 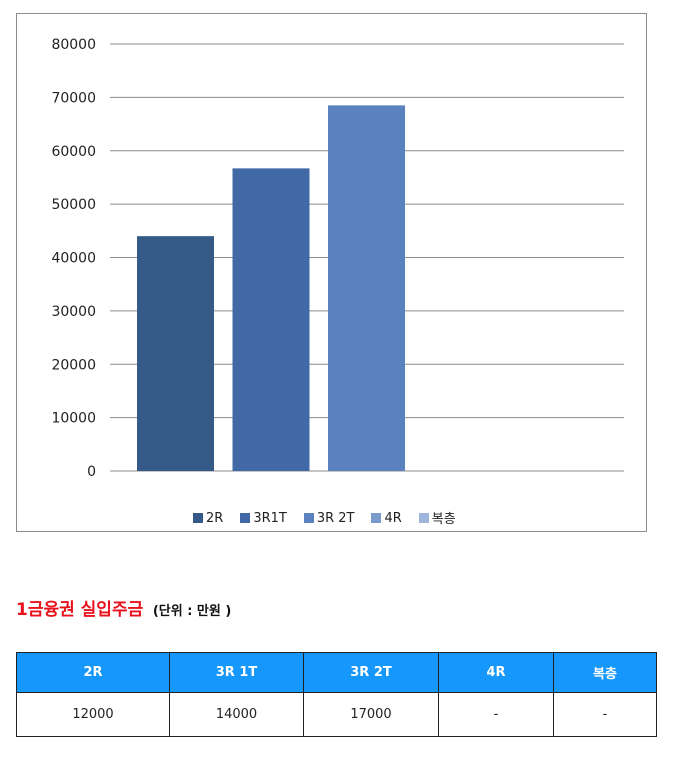 What do you see at coordinates (192, 611) in the screenshot?
I see `section-unit: (단위 : 만원 )` at bounding box center [192, 611].